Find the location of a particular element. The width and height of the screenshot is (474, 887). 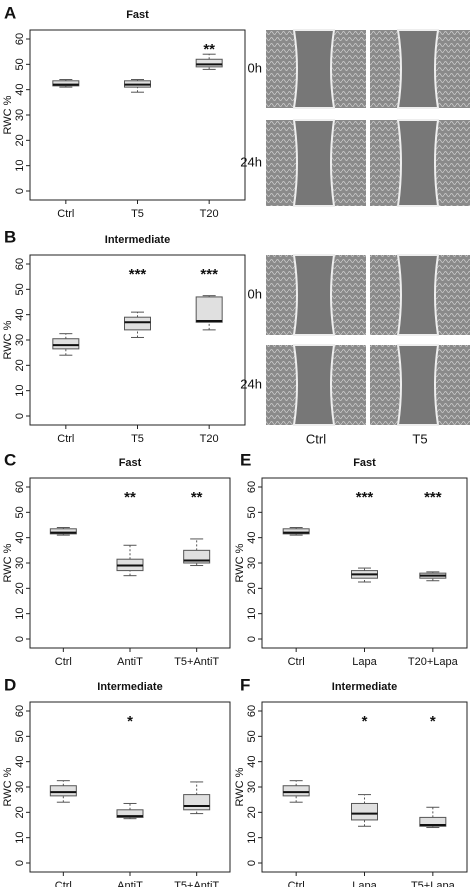

column-label: T5 is located at coordinates (419, 438).